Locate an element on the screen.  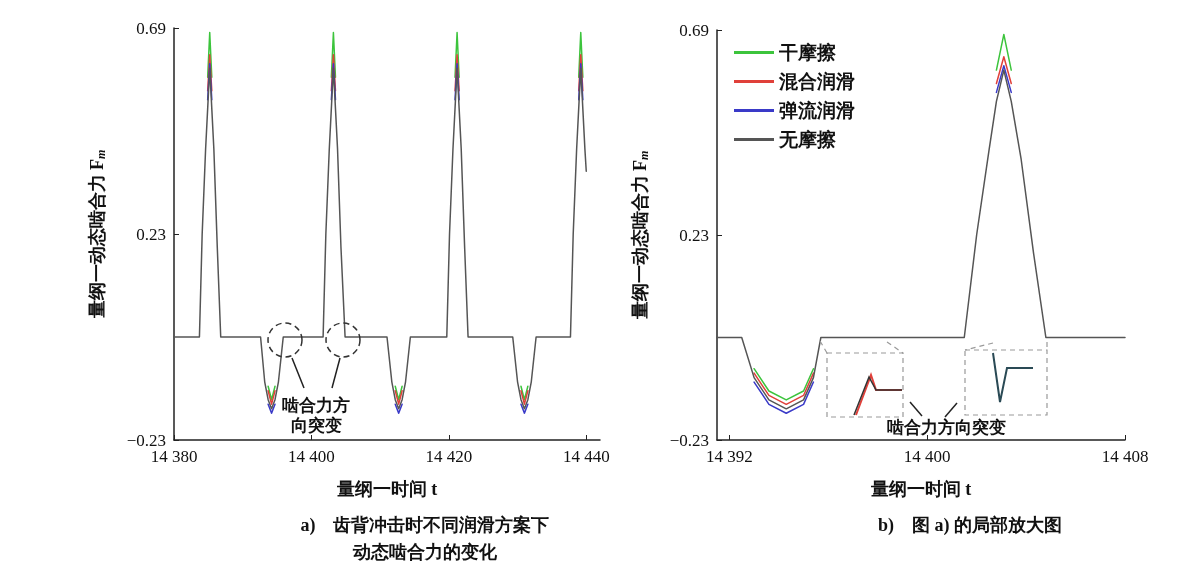
legend-label: 无摩擦 is located at coordinates (807, 139).